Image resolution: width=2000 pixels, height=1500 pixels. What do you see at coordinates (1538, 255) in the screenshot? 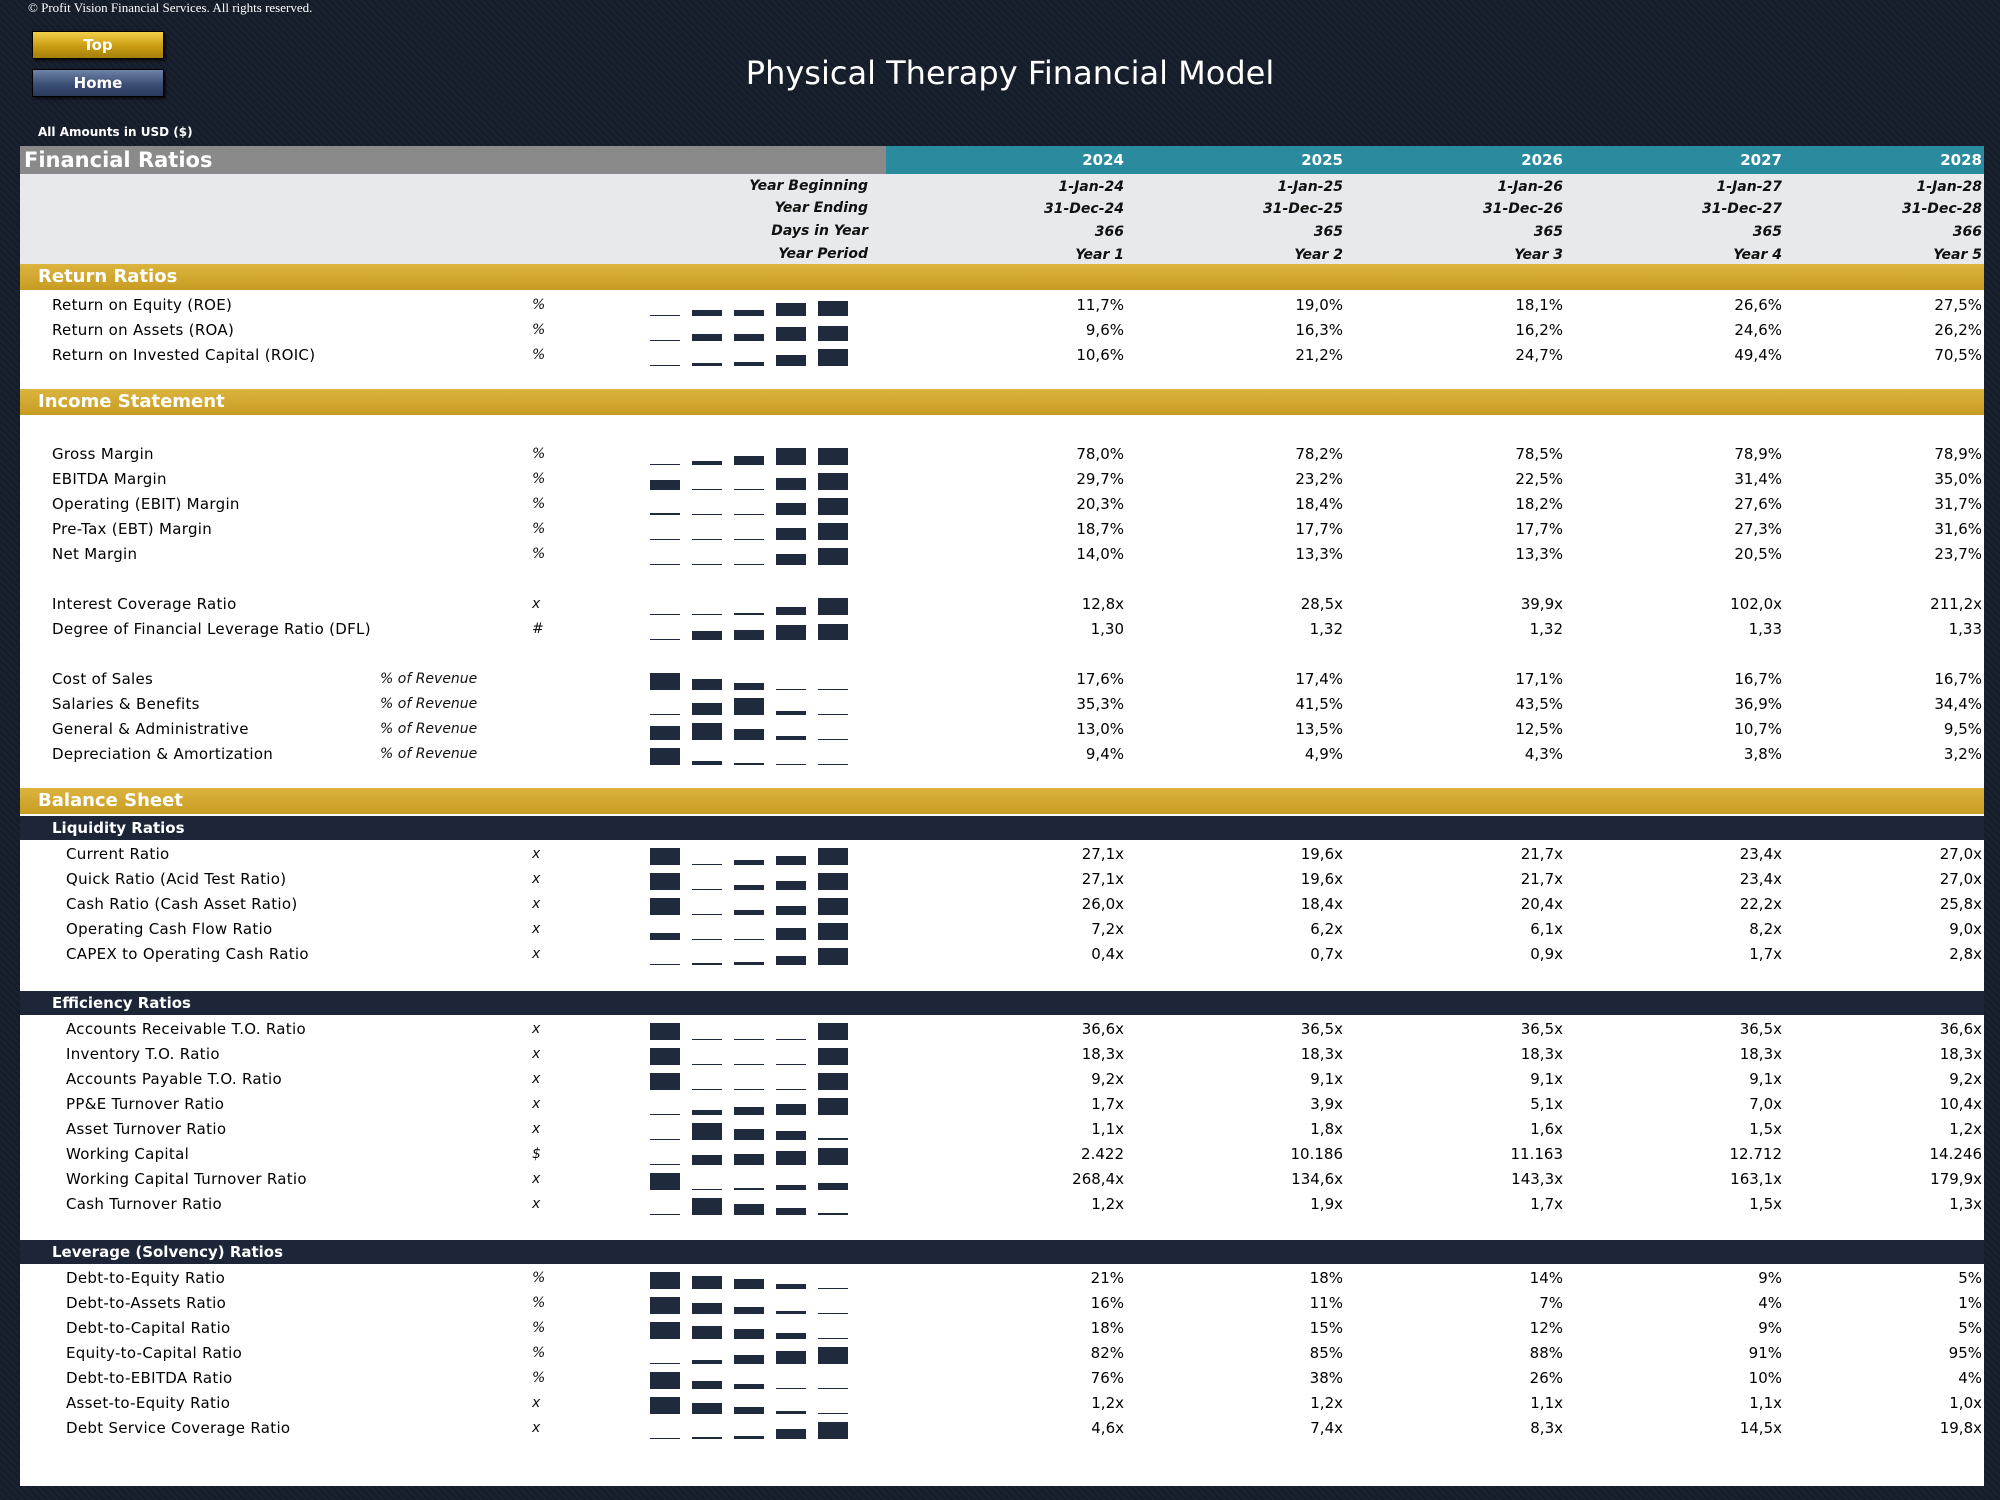
I see `period-value: Year 3` at bounding box center [1538, 255].